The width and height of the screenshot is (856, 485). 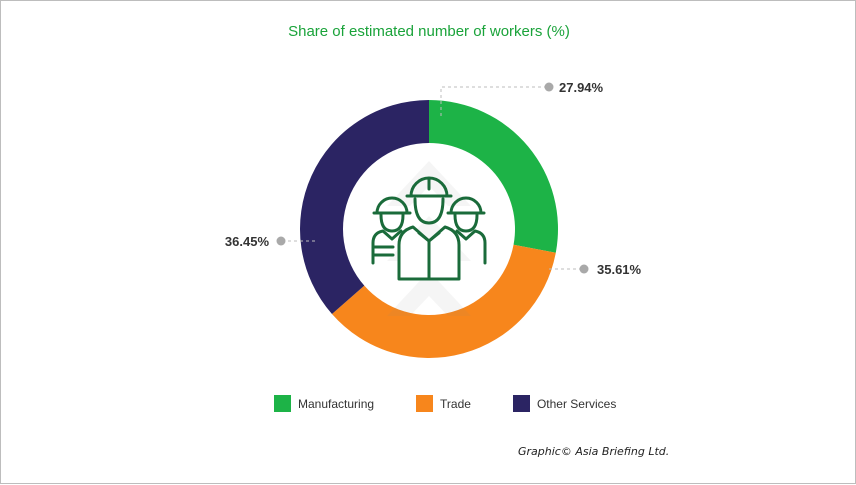 I want to click on slice-manufacturing, so click(x=493, y=176).